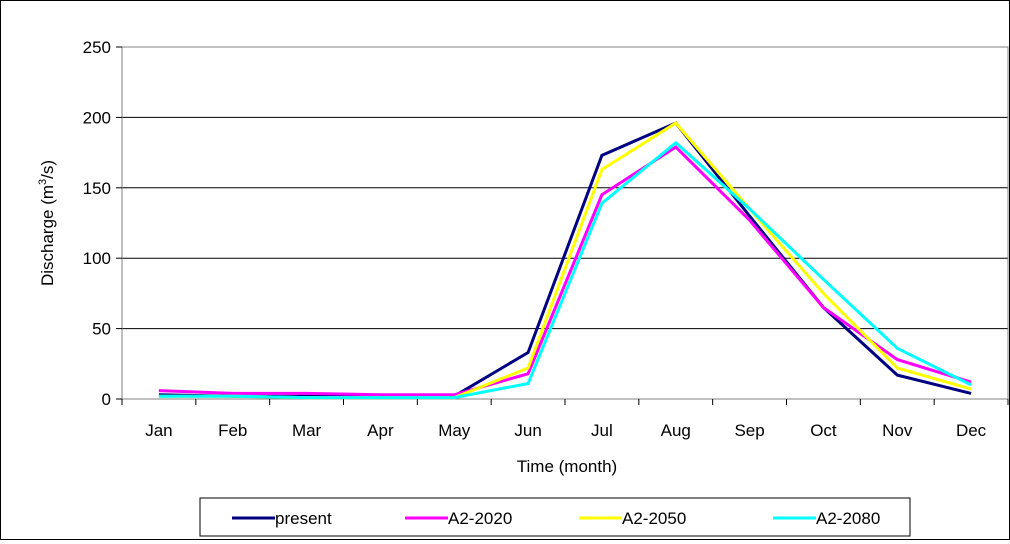  Describe the element at coordinates (676, 430) in the screenshot. I see `x-tick-label-aug: Aug` at that location.